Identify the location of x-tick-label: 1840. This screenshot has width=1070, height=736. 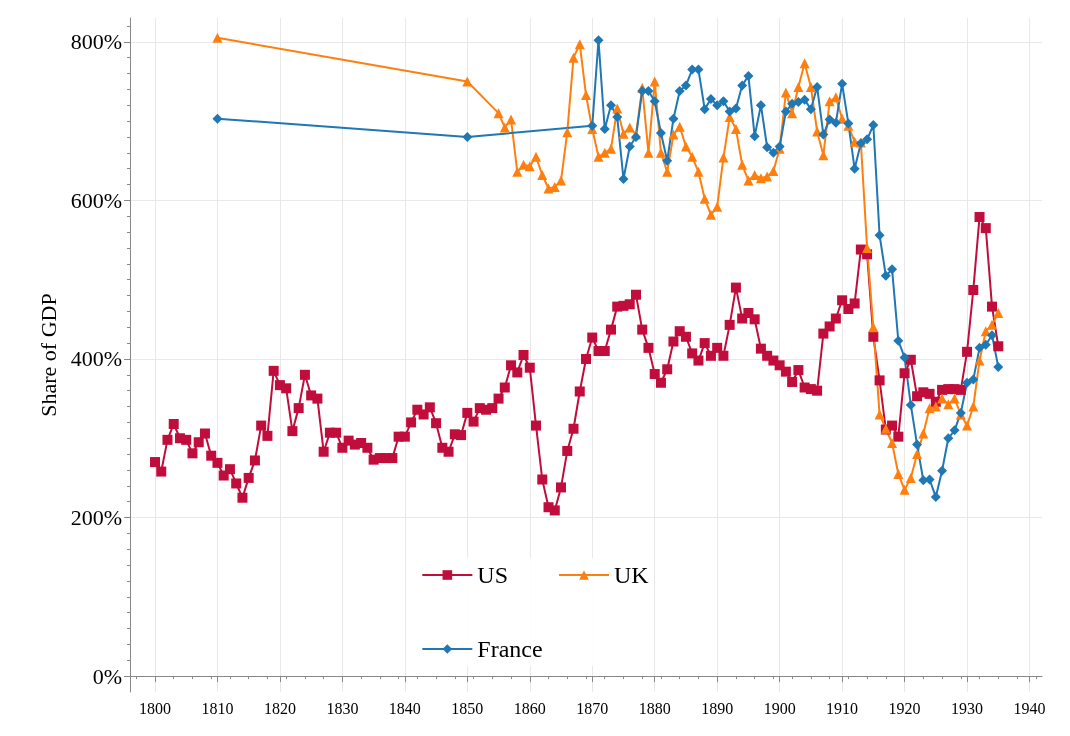
(404, 708).